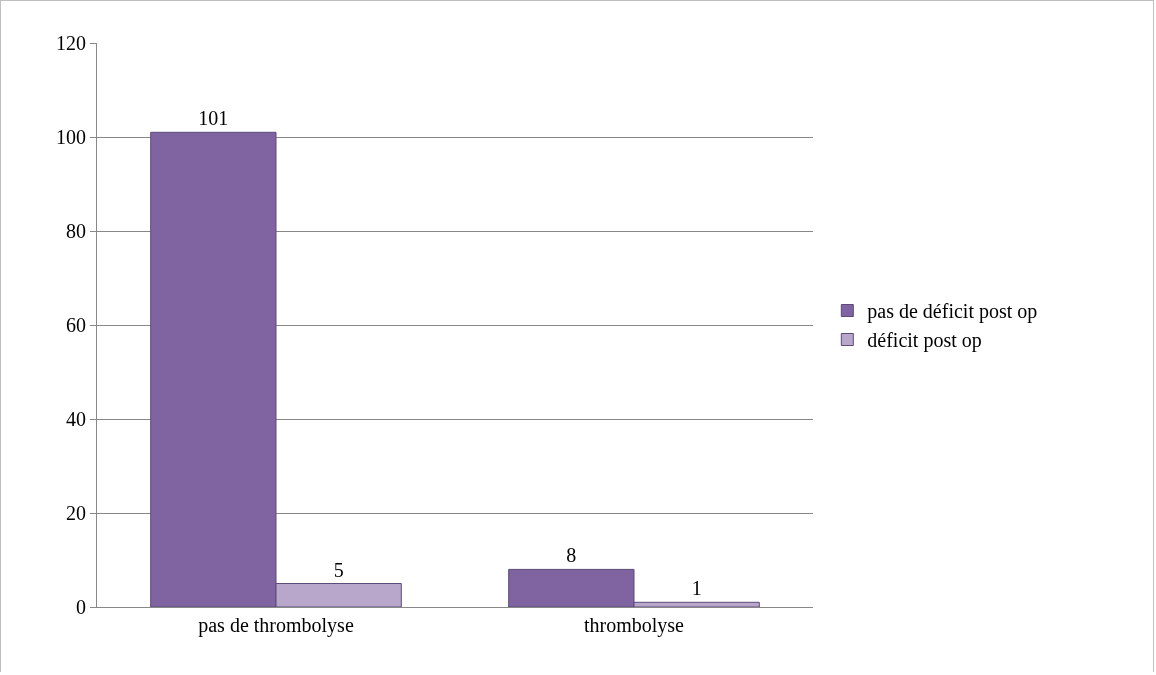 This screenshot has height=675, width=1156. Describe the element at coordinates (276, 625) in the screenshot. I see `x-tick-label: pas de thrombolyse` at that location.